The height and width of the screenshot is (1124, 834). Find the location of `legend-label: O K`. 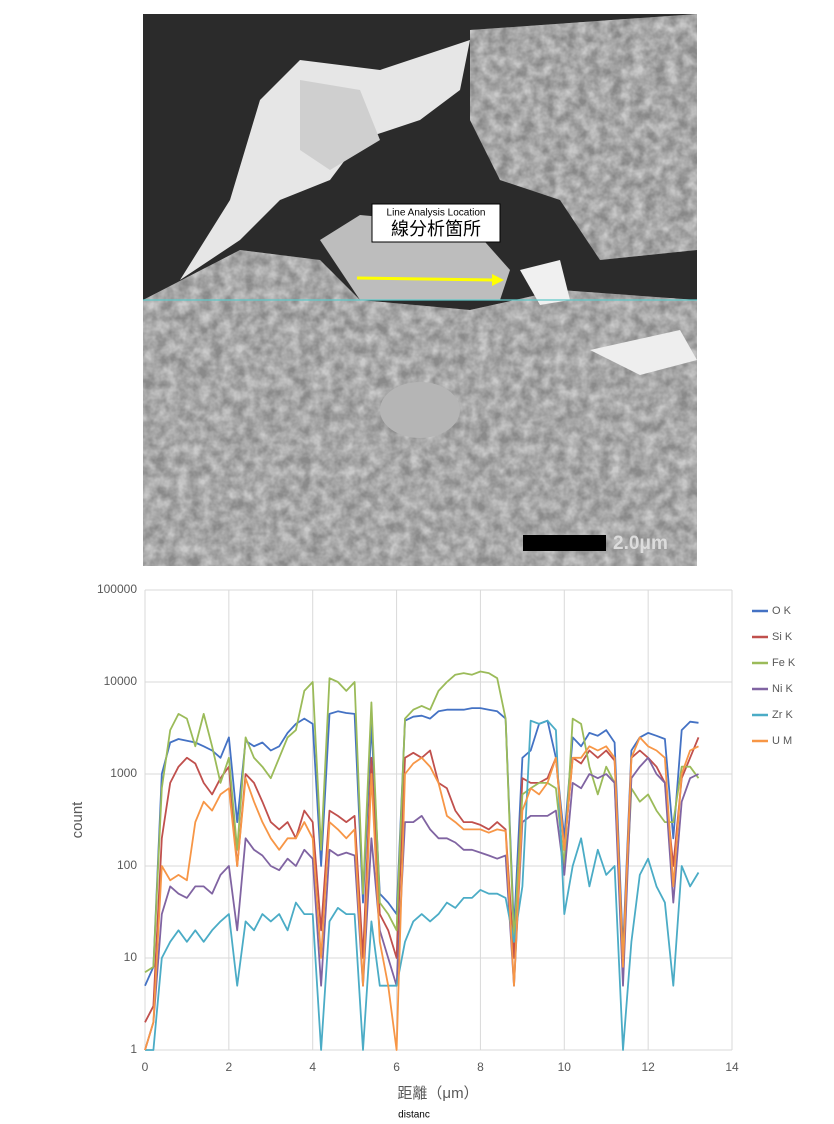

legend-label: O K is located at coordinates (782, 611).